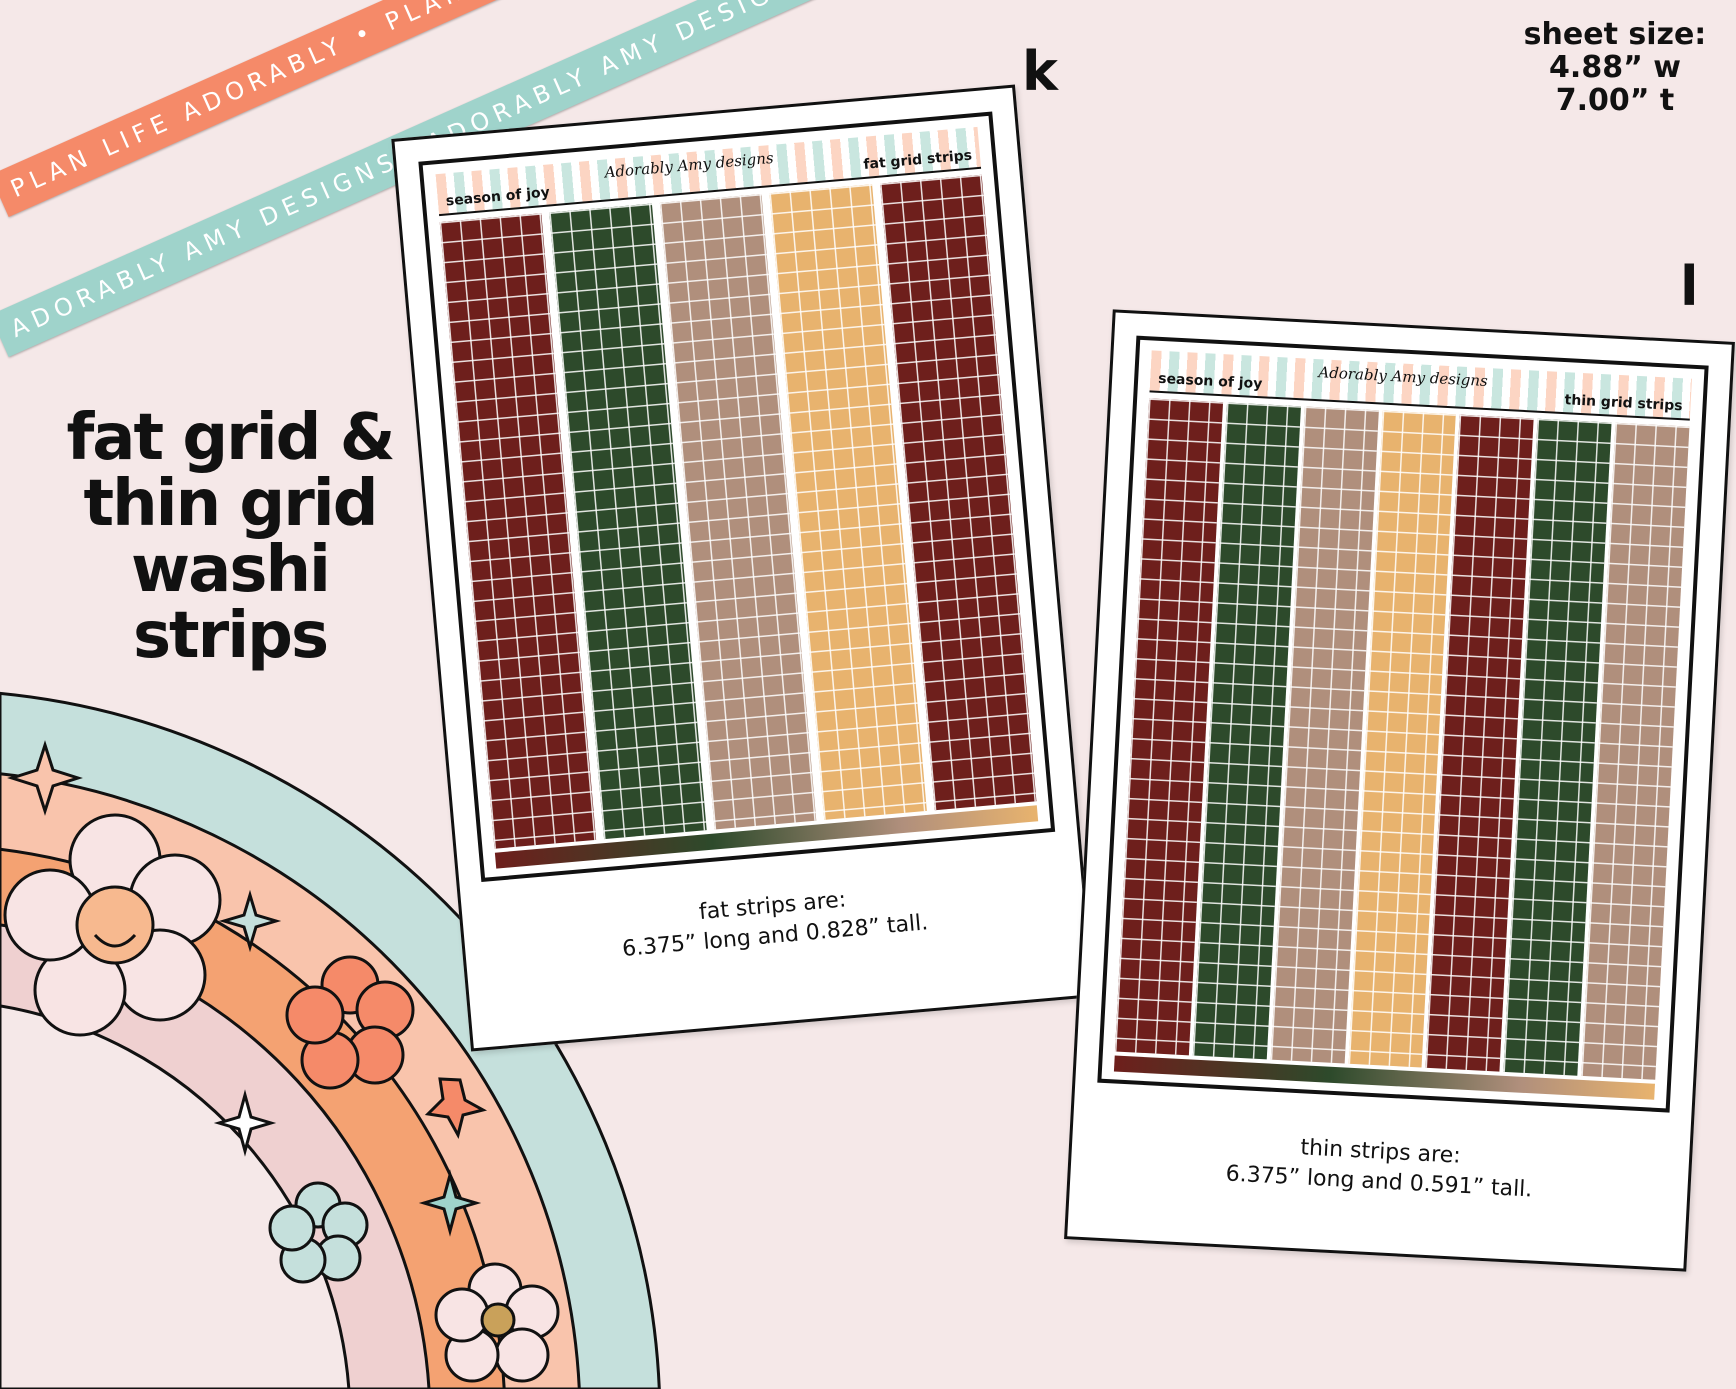 This screenshot has width=1736, height=1389. I want to click on sheet-size-info: sheet size: 4.88” w 7.00” t, so click(1615, 67).